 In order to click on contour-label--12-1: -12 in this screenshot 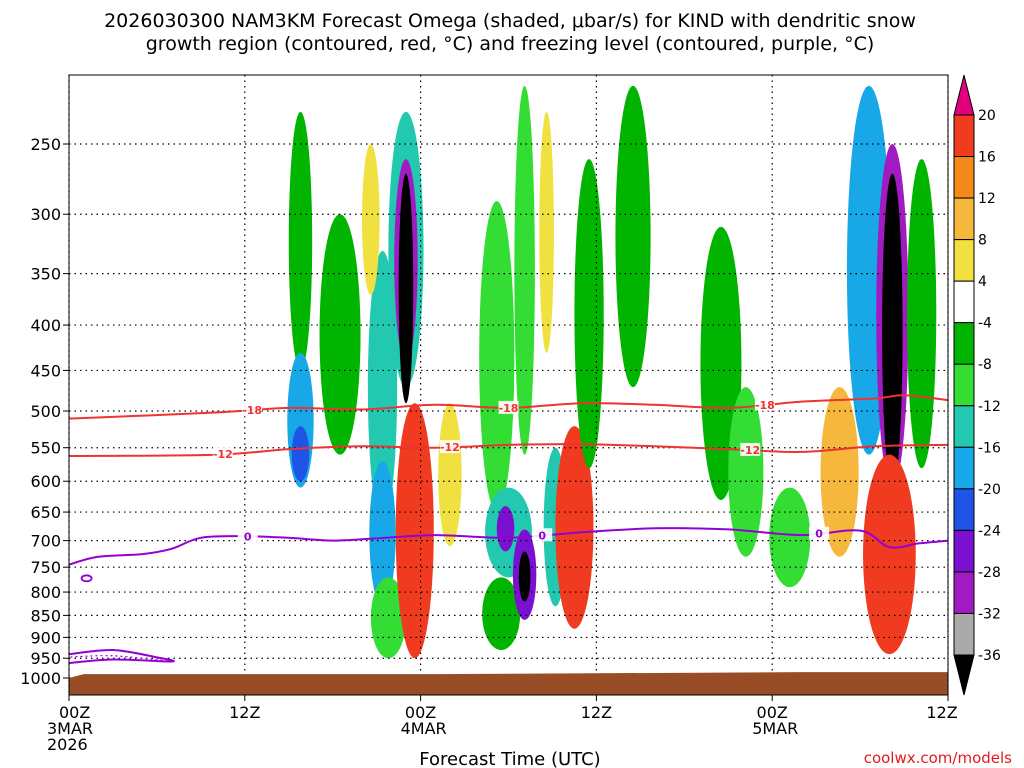, I will do `click(450, 447)`.